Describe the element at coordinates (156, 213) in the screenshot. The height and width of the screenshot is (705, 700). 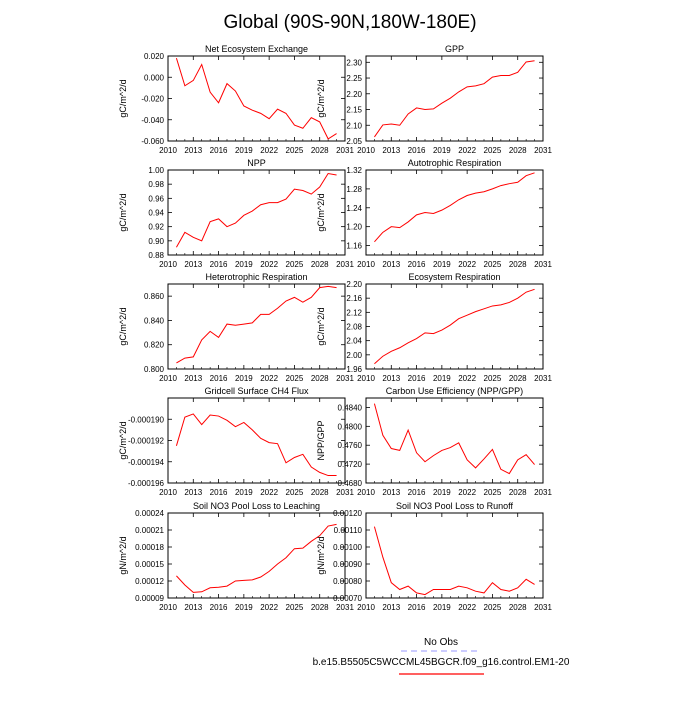
I see `y-tick-label: 0.94` at that location.